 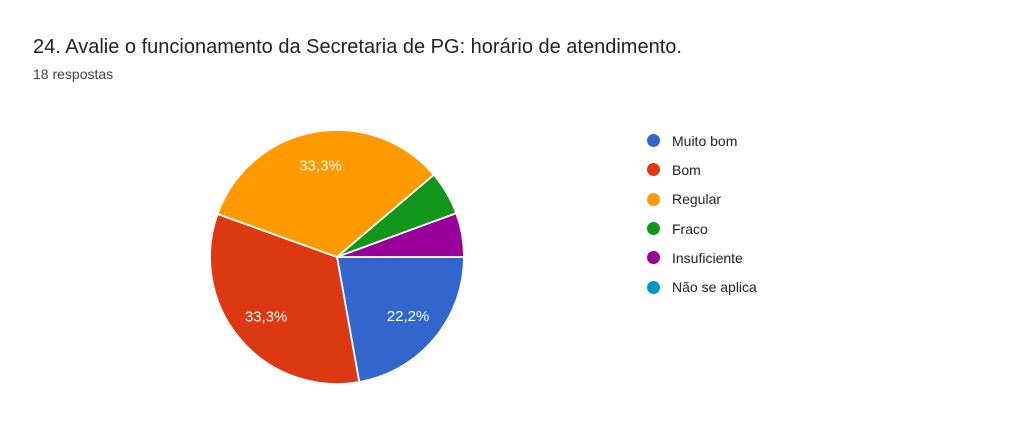 What do you see at coordinates (714, 287) in the screenshot?
I see `legend-item-label: Não se aplica` at bounding box center [714, 287].